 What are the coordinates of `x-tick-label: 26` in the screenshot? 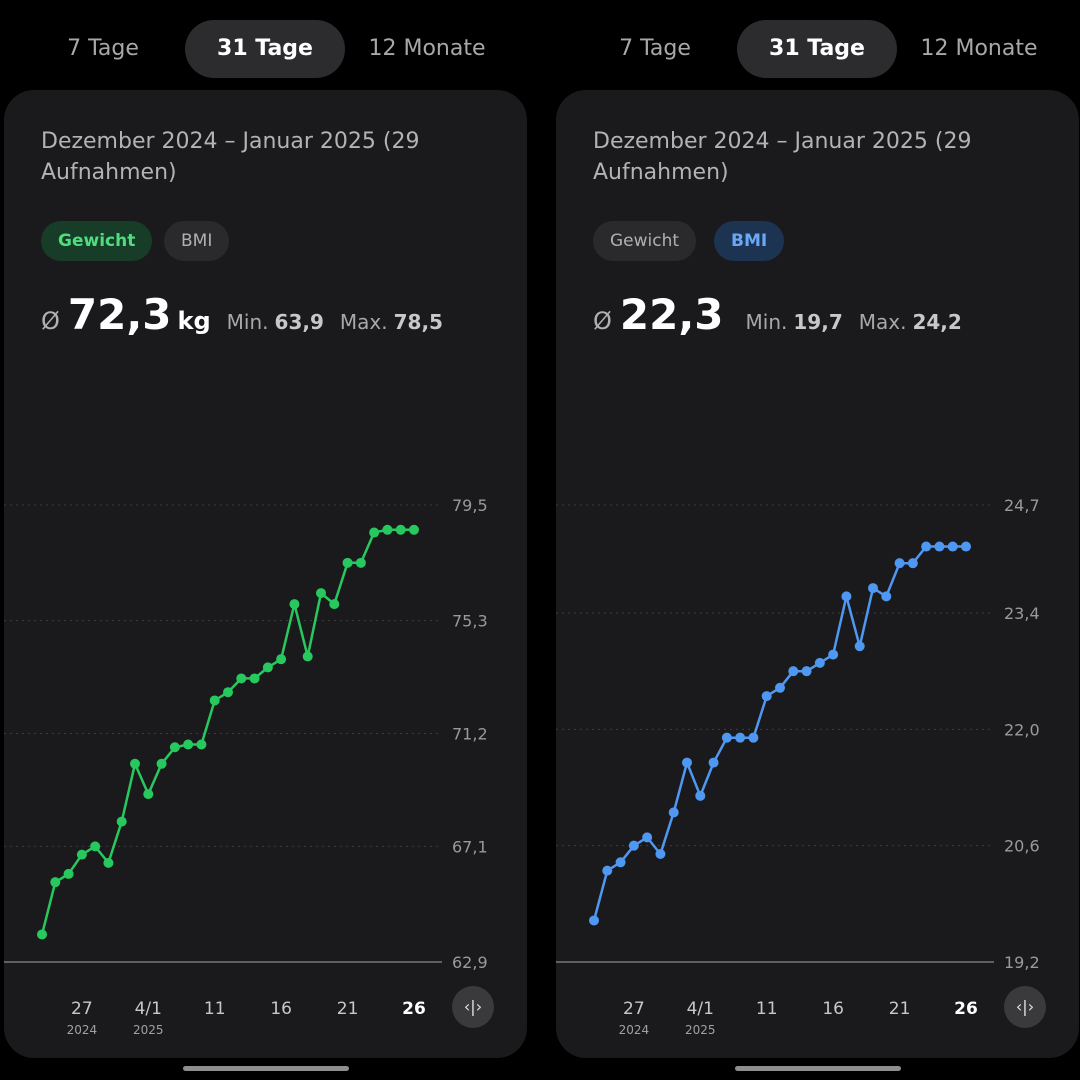 It's located at (414, 1009).